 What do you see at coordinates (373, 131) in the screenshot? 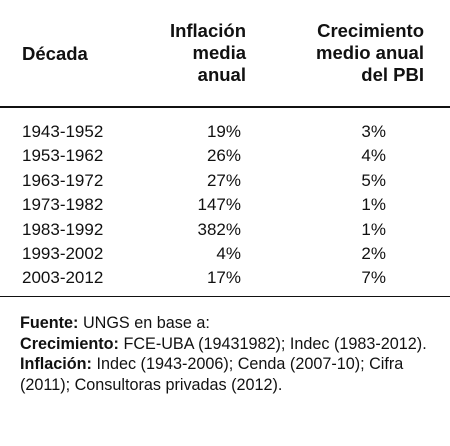
I see `cell-growth: 3%` at bounding box center [373, 131].